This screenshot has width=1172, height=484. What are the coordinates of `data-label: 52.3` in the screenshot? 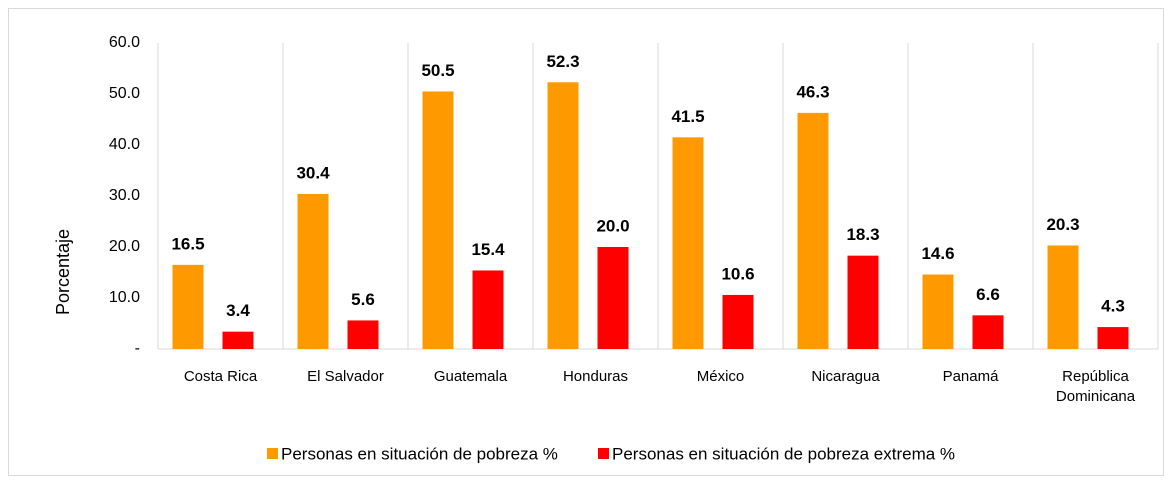 It's located at (562, 61).